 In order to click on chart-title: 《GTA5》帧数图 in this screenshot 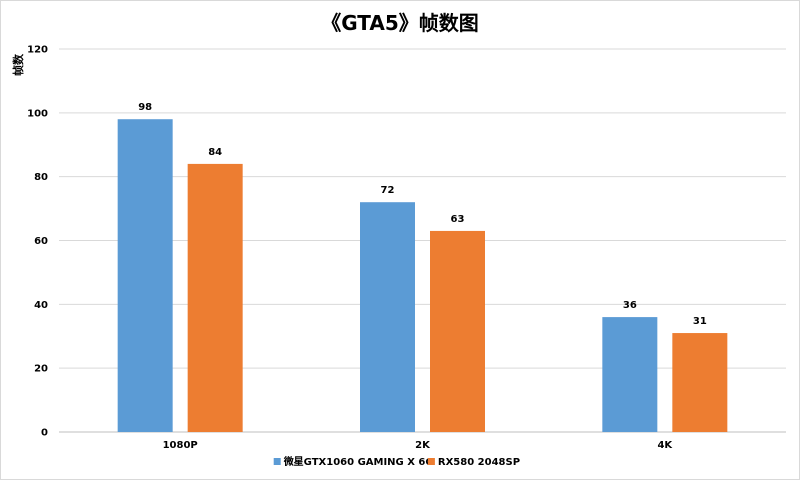, I will do `click(400, 23)`.